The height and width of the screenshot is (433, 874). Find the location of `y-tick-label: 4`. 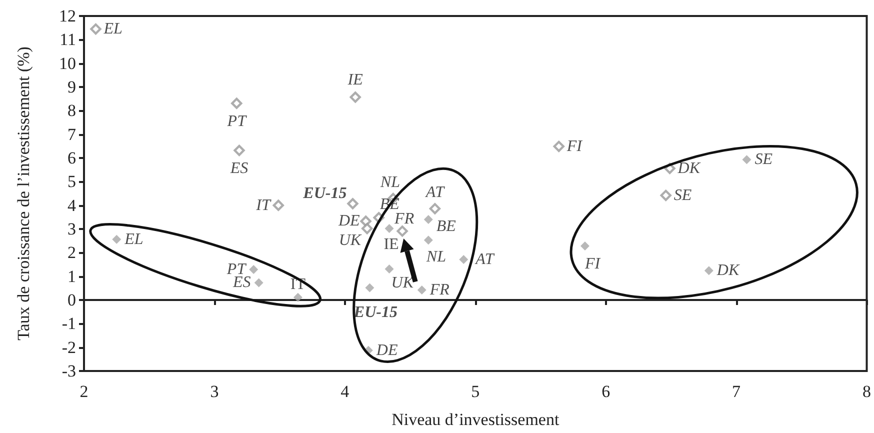

y-tick-label: 4 is located at coordinates (72, 205).